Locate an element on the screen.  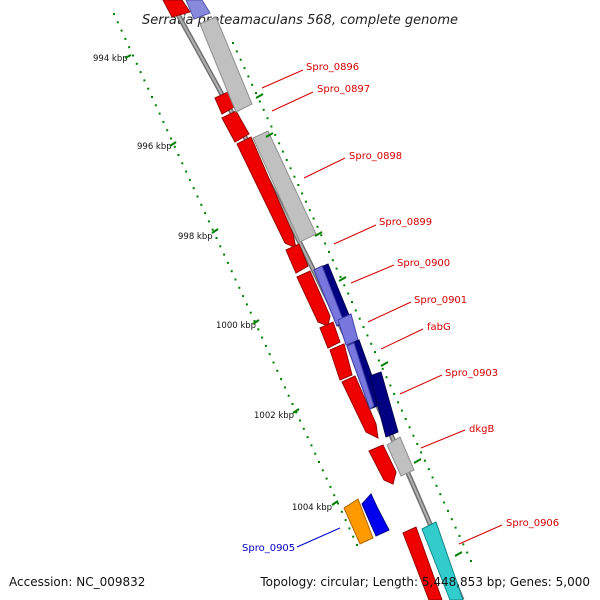
gene-label-spro-0897: Spro_0897 is located at coordinates (343, 89).